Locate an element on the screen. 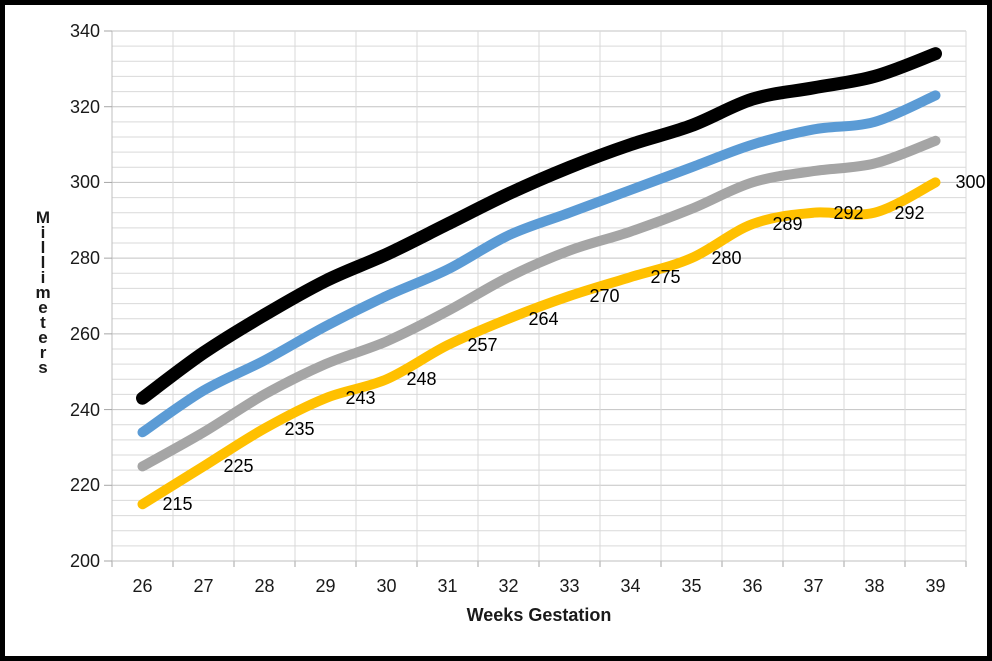 This screenshot has width=992, height=661. data-label: 270 is located at coordinates (604, 296).